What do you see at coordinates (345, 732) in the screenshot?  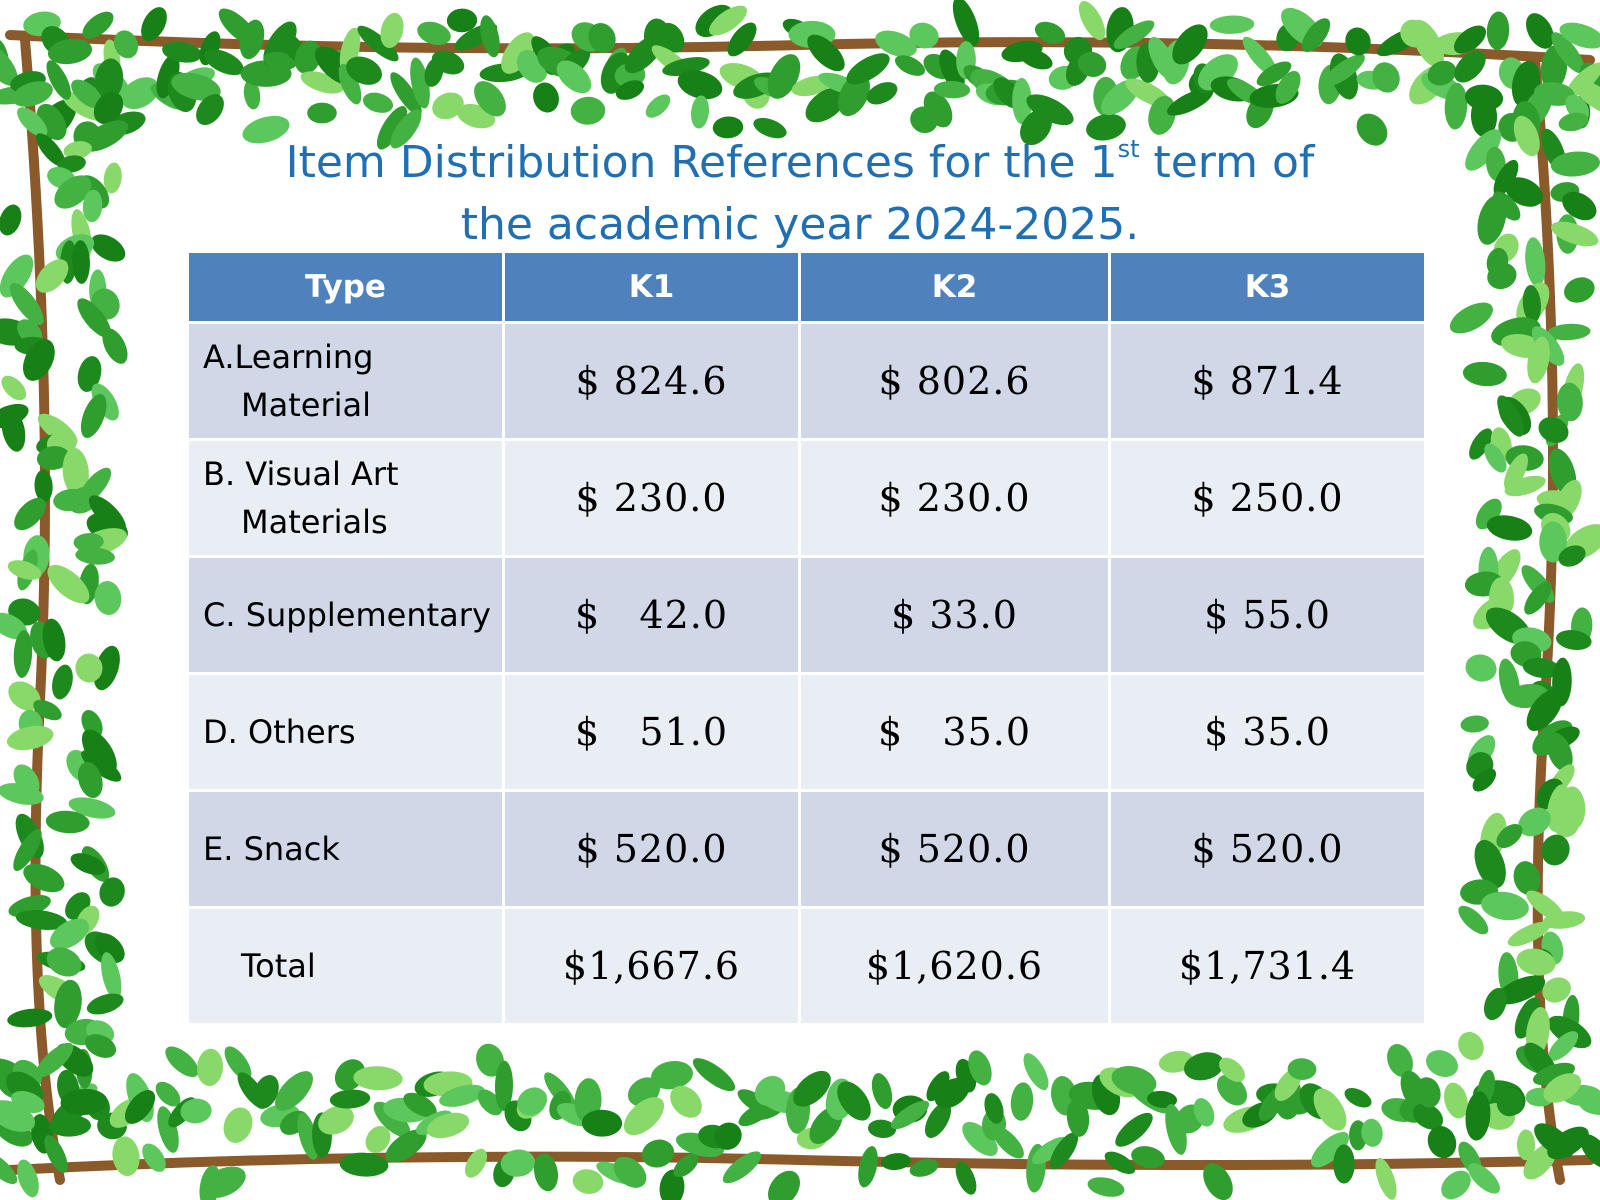 I see `type-cell: D. Others` at bounding box center [345, 732].